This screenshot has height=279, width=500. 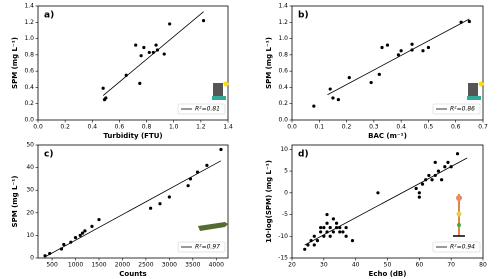 I want to click on y-tick-label: -10, so click(x=283, y=236).